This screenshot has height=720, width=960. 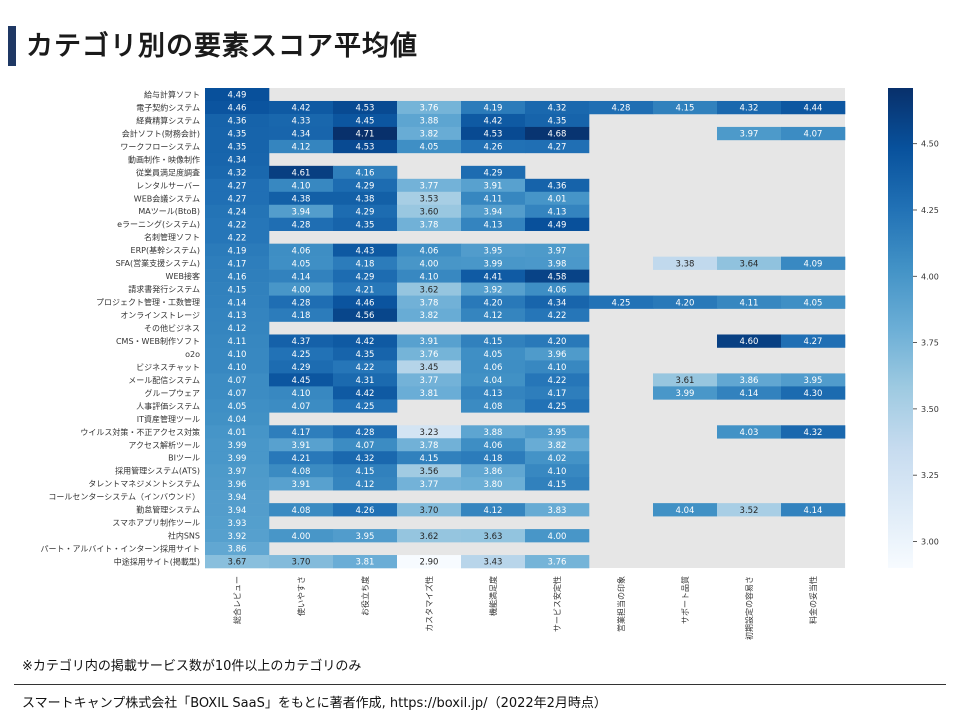 I want to click on cell-value-label: 4.19, so click(x=237, y=251).